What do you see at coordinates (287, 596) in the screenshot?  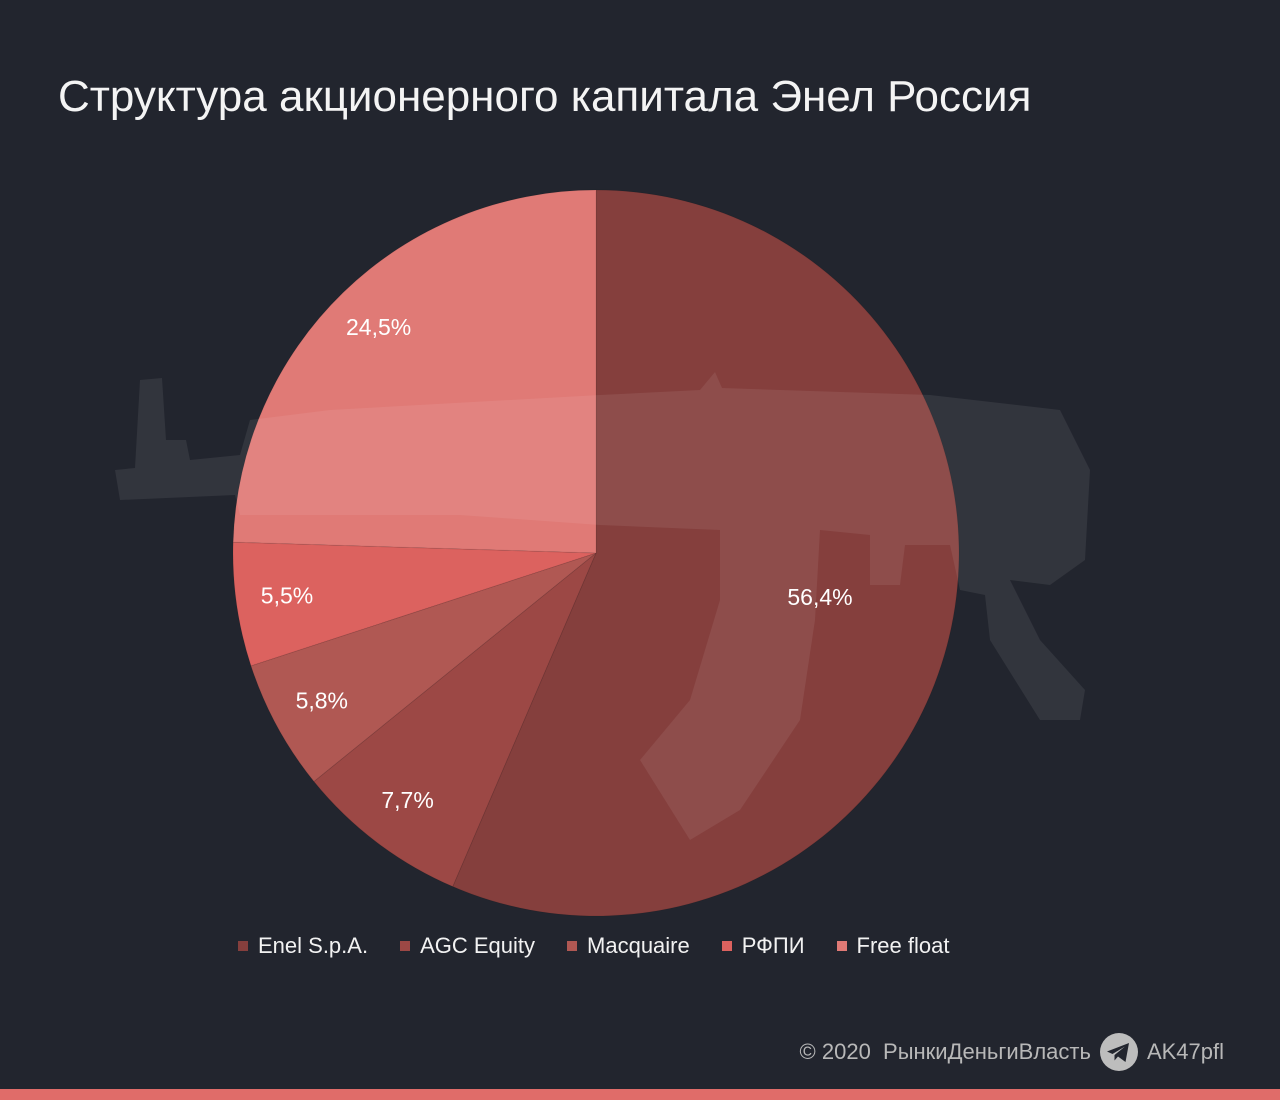 I see `data-label-4: 5,5%` at bounding box center [287, 596].